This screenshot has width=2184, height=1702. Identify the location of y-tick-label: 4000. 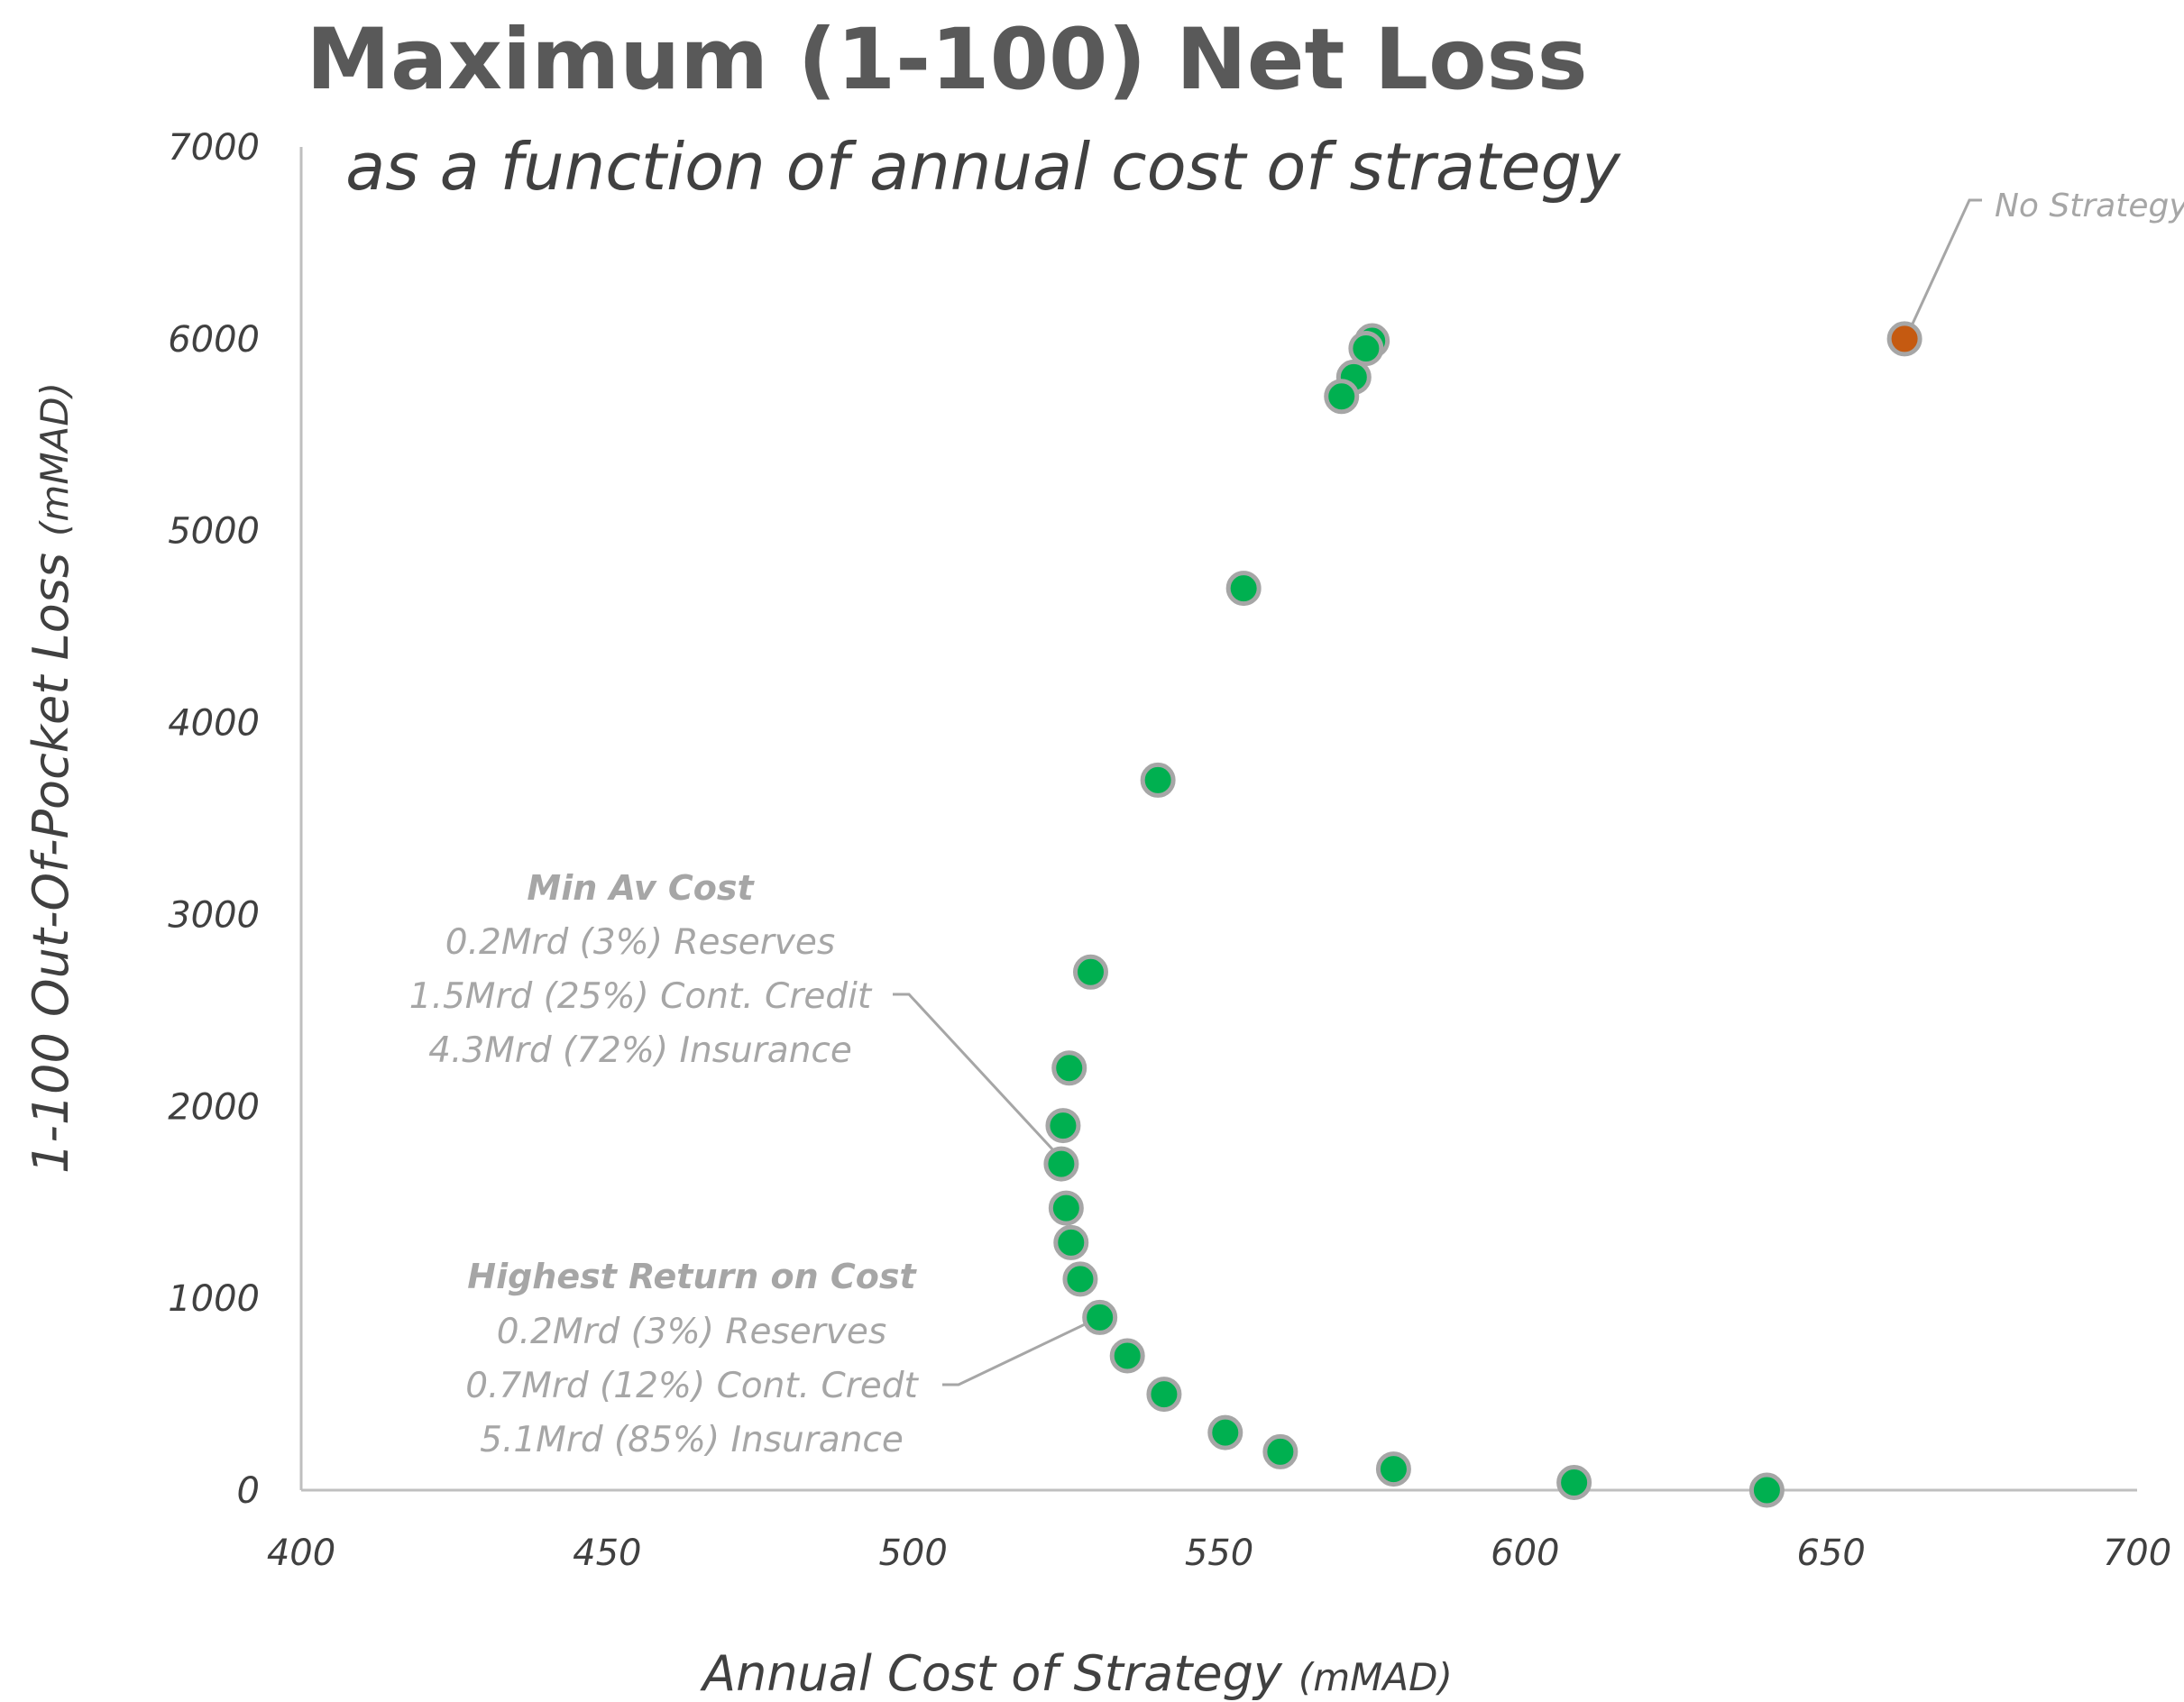
(214, 724).